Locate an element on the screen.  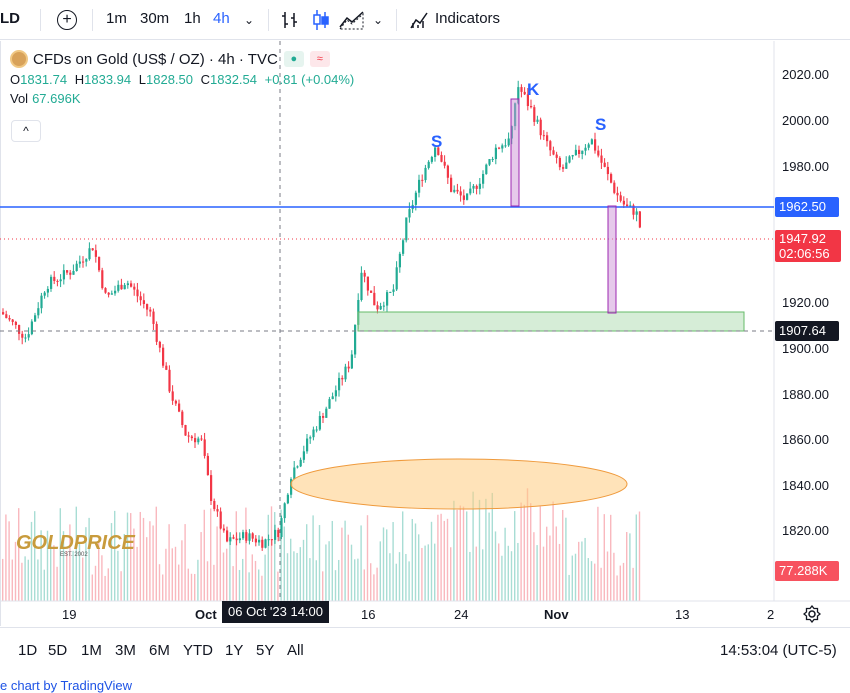
collapse-legend-button: ^ is located at coordinates (26, 131).